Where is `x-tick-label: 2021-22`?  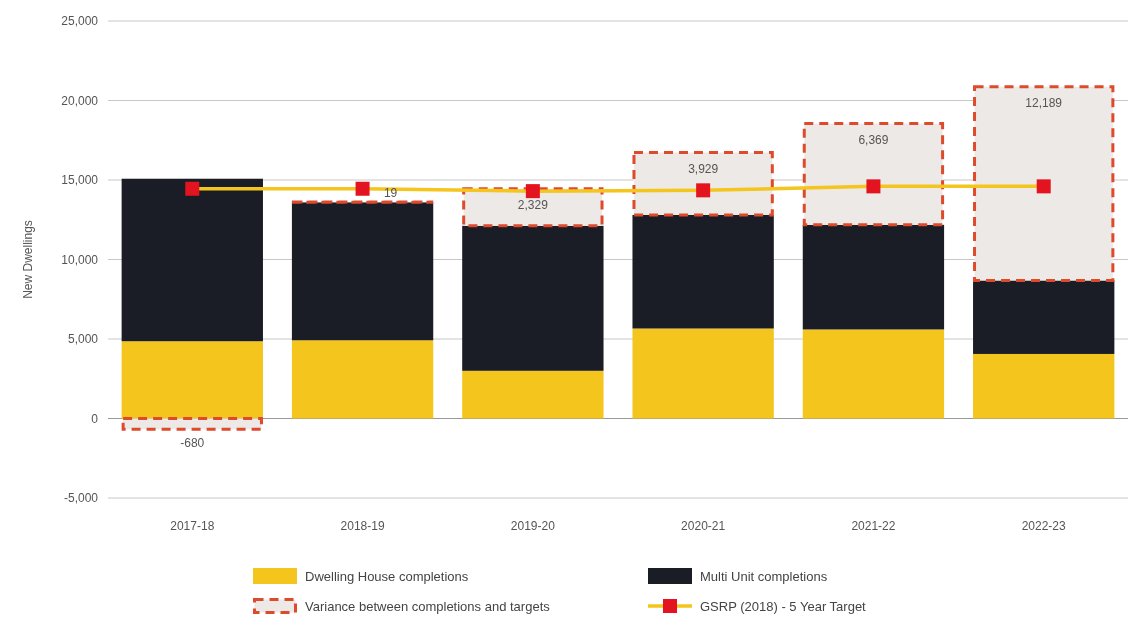 x-tick-label: 2021-22 is located at coordinates (873, 526).